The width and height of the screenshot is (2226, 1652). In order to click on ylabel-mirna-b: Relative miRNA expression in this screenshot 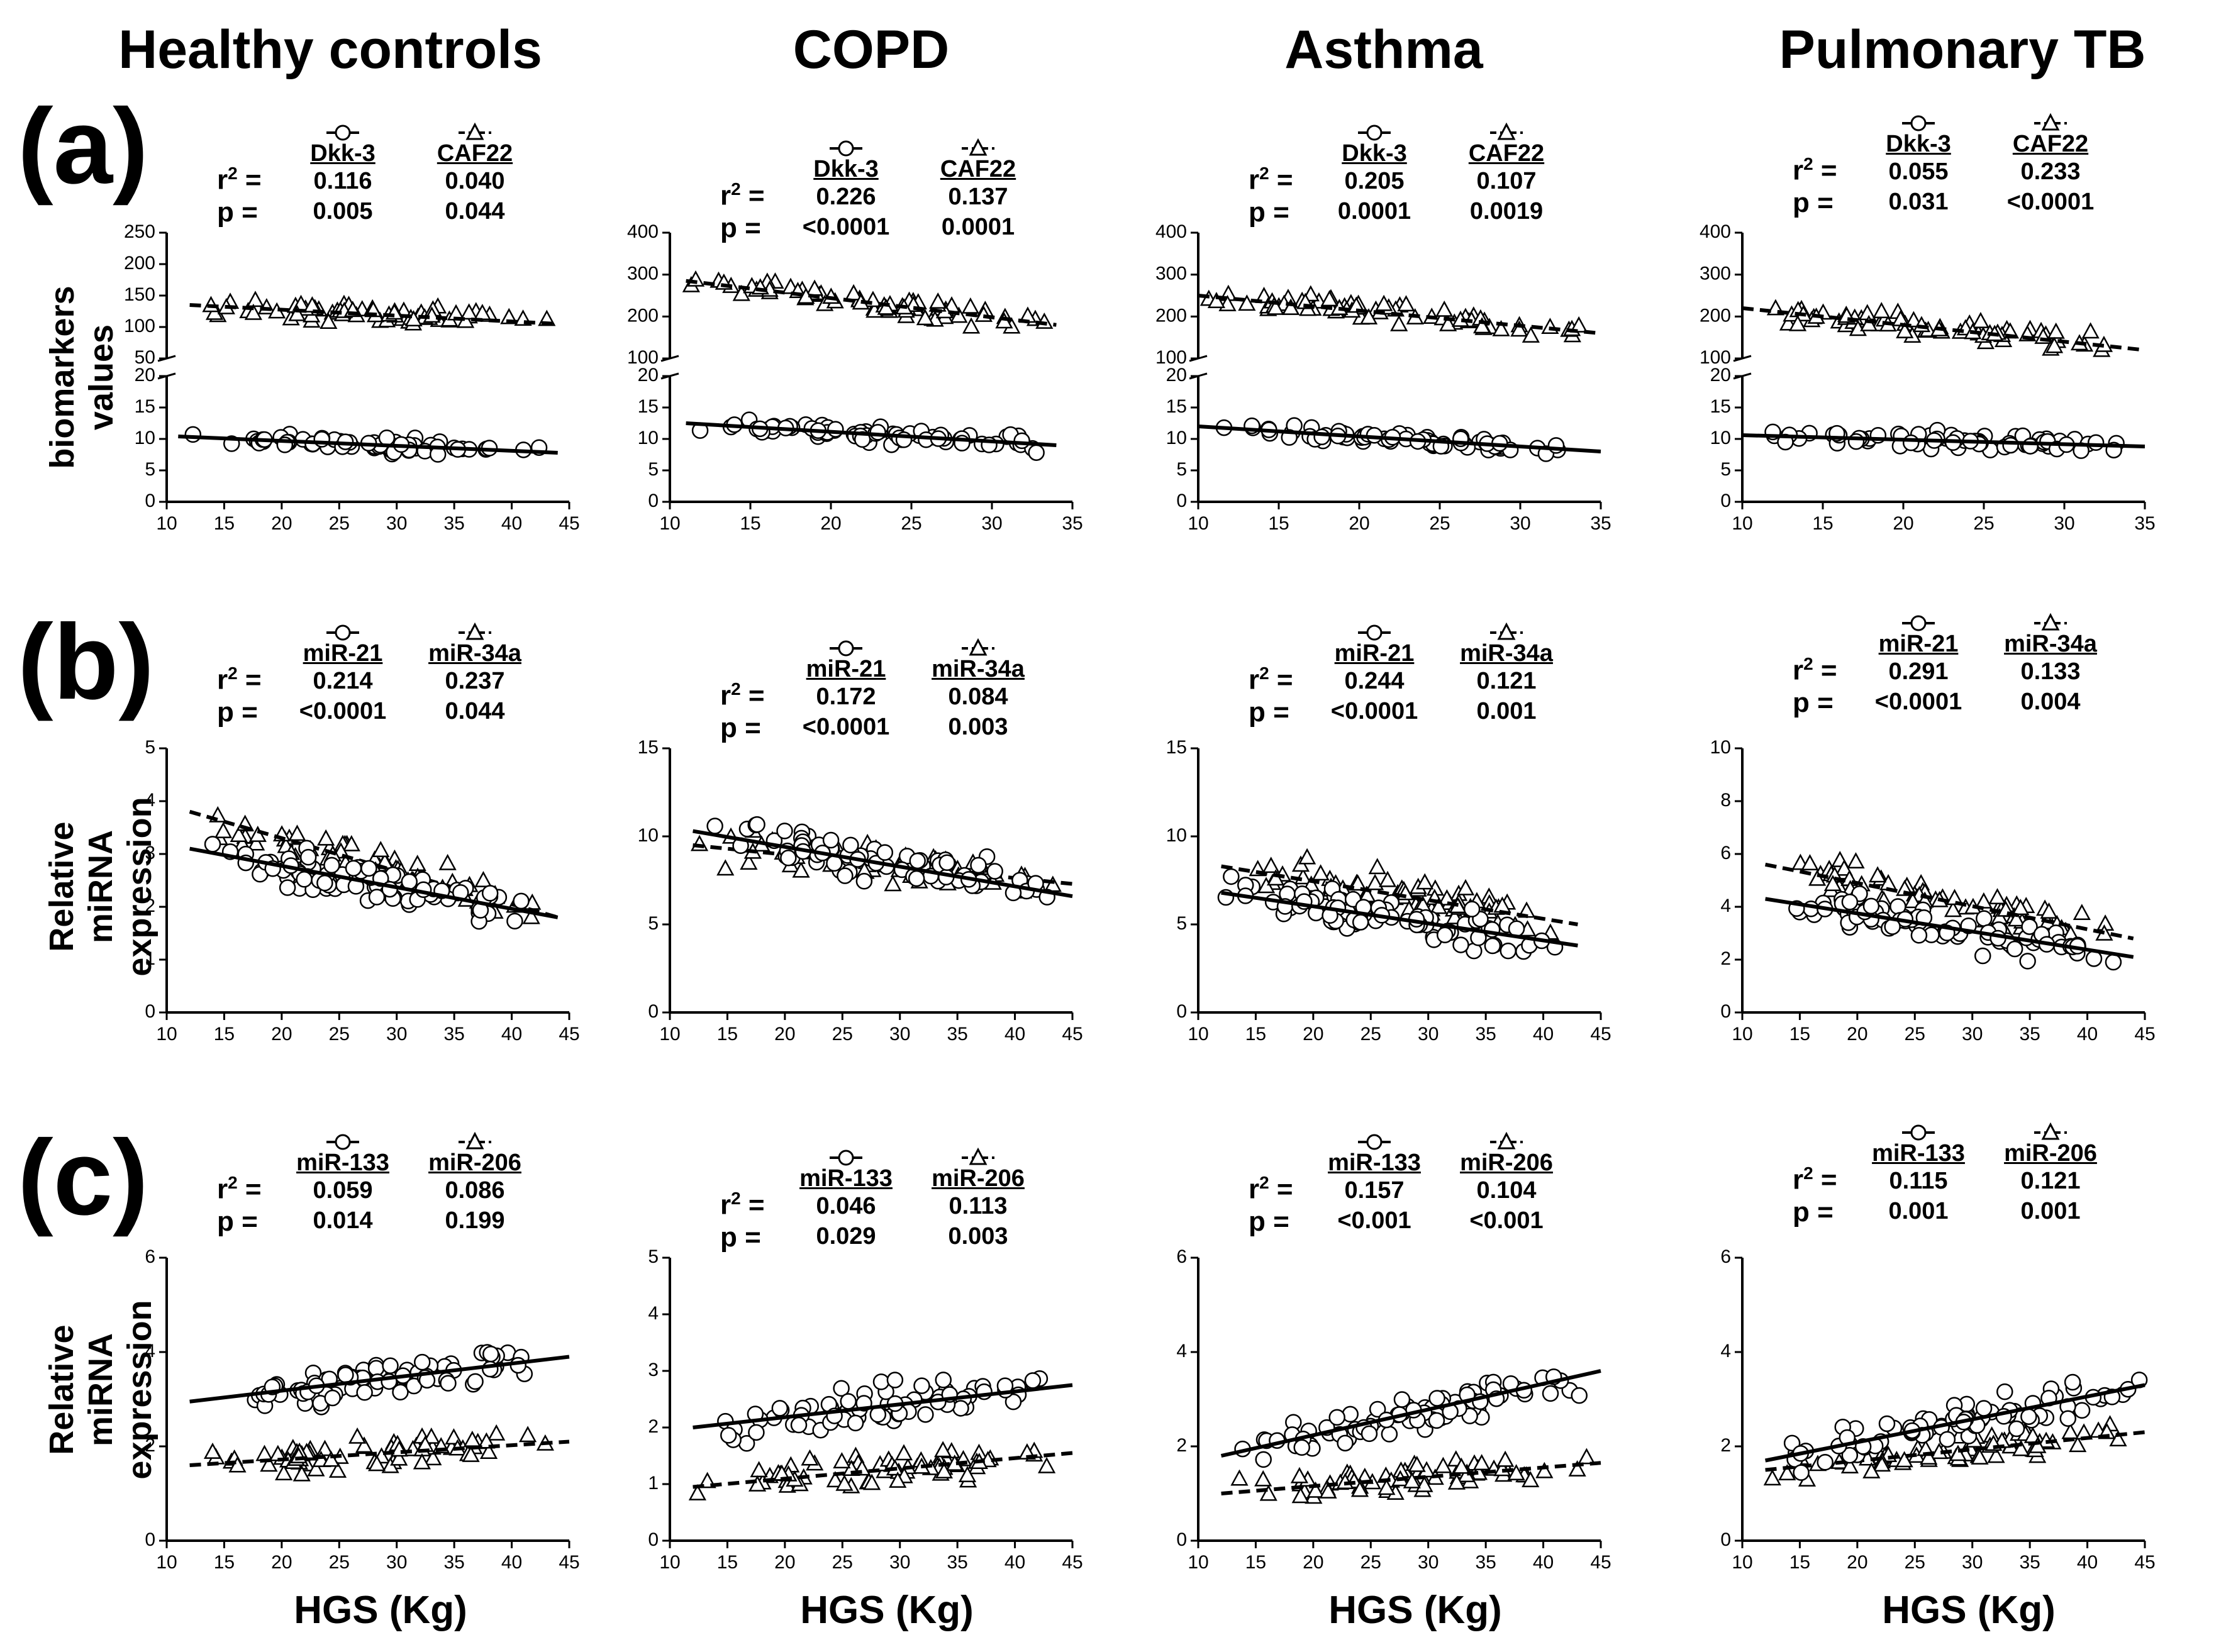, I will do `click(100, 887)`.